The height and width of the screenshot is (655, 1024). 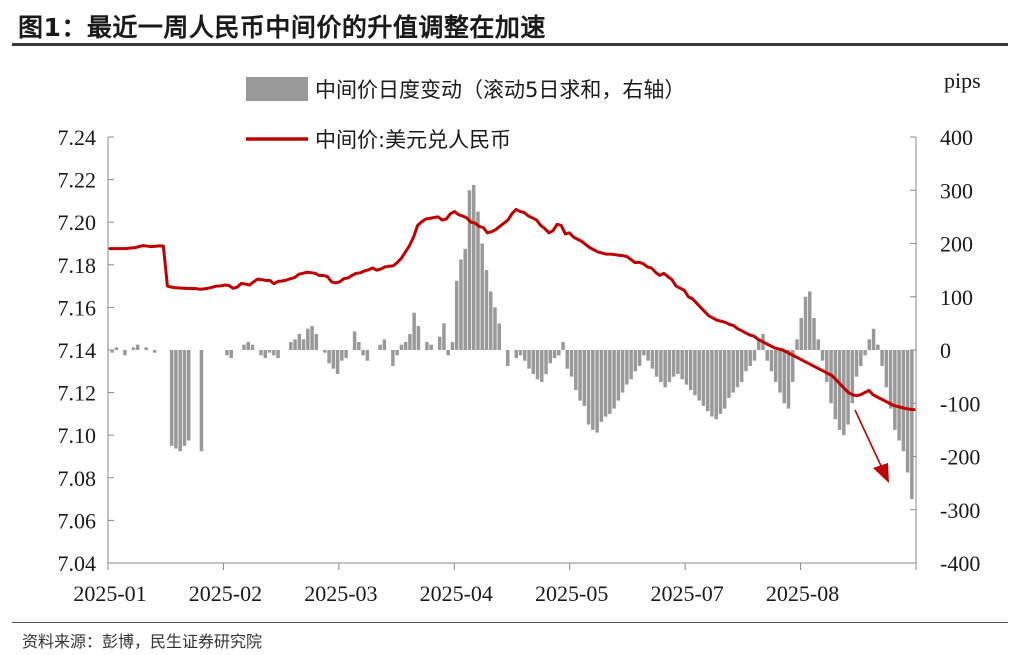 What do you see at coordinates (77, 307) in the screenshot?
I see `left-tick-label: 7.16` at bounding box center [77, 307].